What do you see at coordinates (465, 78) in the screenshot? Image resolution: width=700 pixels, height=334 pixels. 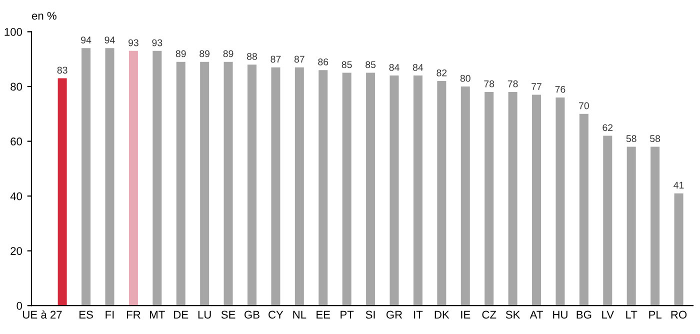 I see `data-label: 80` at bounding box center [465, 78].